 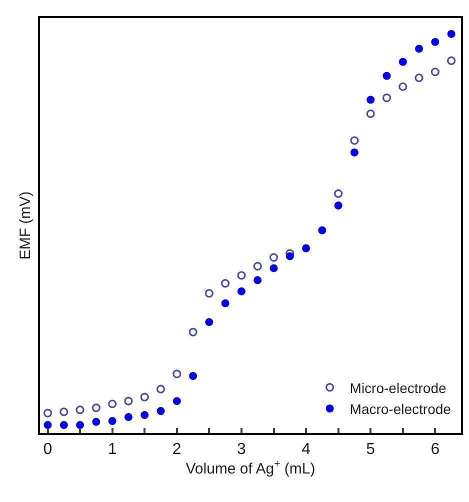 What do you see at coordinates (177, 449) in the screenshot?
I see `x-tick-label: 2` at bounding box center [177, 449].